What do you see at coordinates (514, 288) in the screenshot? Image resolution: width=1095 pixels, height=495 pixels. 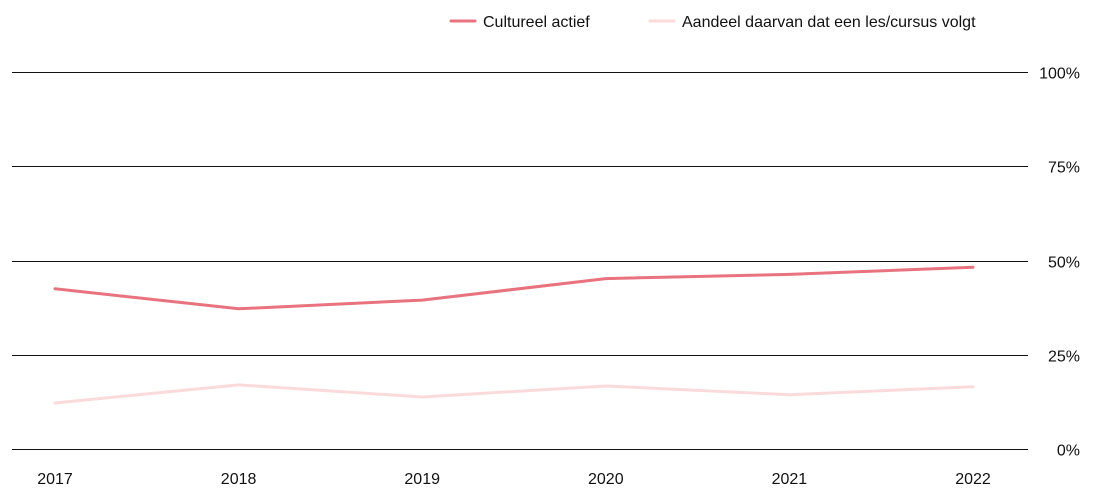 I see `series-line-cultureel-actief` at bounding box center [514, 288].